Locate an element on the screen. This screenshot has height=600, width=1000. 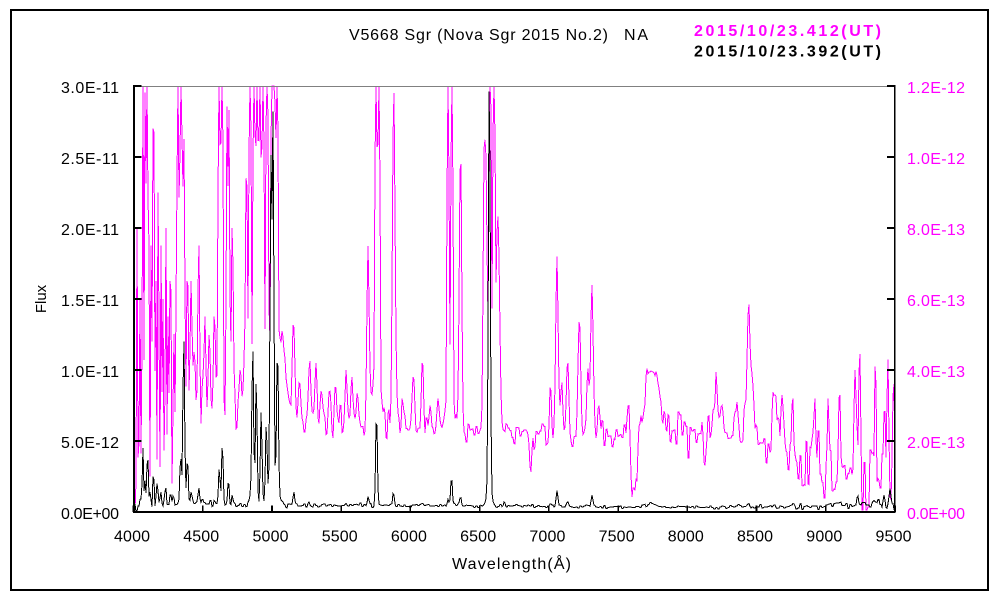
svg-text: 2015/10/23.392(UT) is located at coordinates (787, 52).